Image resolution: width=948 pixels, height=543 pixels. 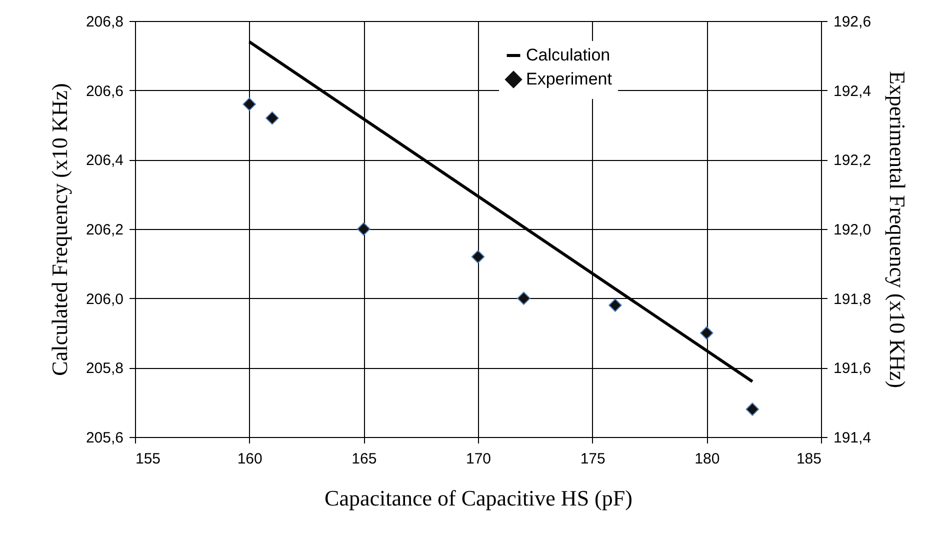 I want to click on y-tick-label: 206,6, so click(x=105, y=91).